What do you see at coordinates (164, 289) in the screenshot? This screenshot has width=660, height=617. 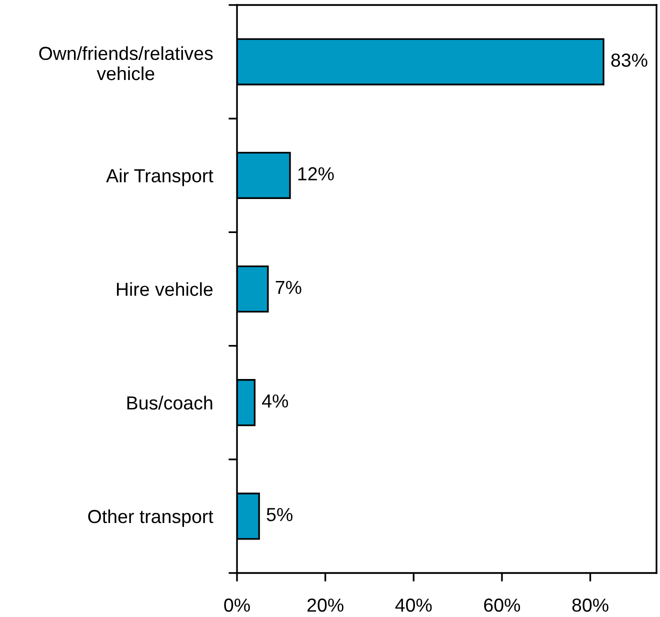 I see `y-tick-label: Hire vehicle` at bounding box center [164, 289].